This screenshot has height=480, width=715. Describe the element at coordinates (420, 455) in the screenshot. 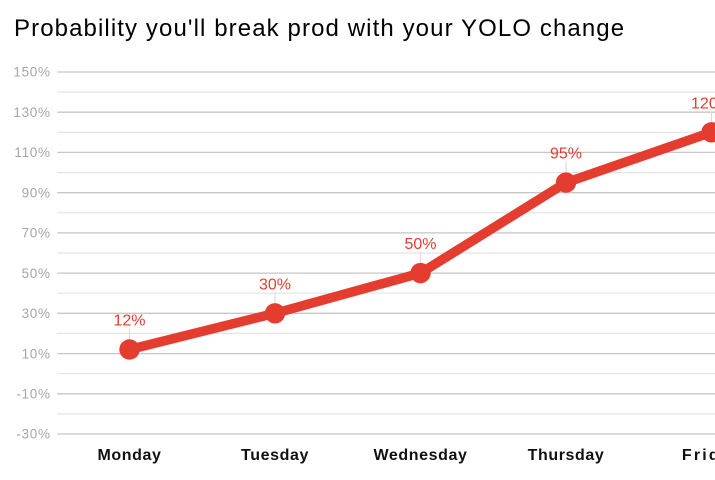

I see `svg-text: Wednesday` at that location.